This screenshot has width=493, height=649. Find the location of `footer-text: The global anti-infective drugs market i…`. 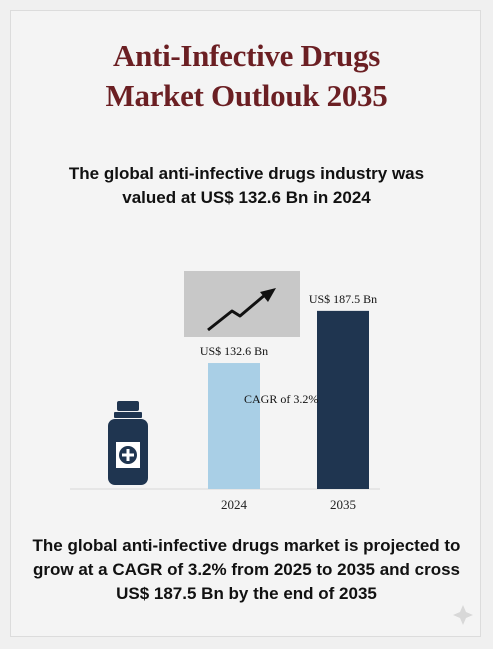

footer-text: The global anti-infective drugs market i… is located at coordinates (246, 570).